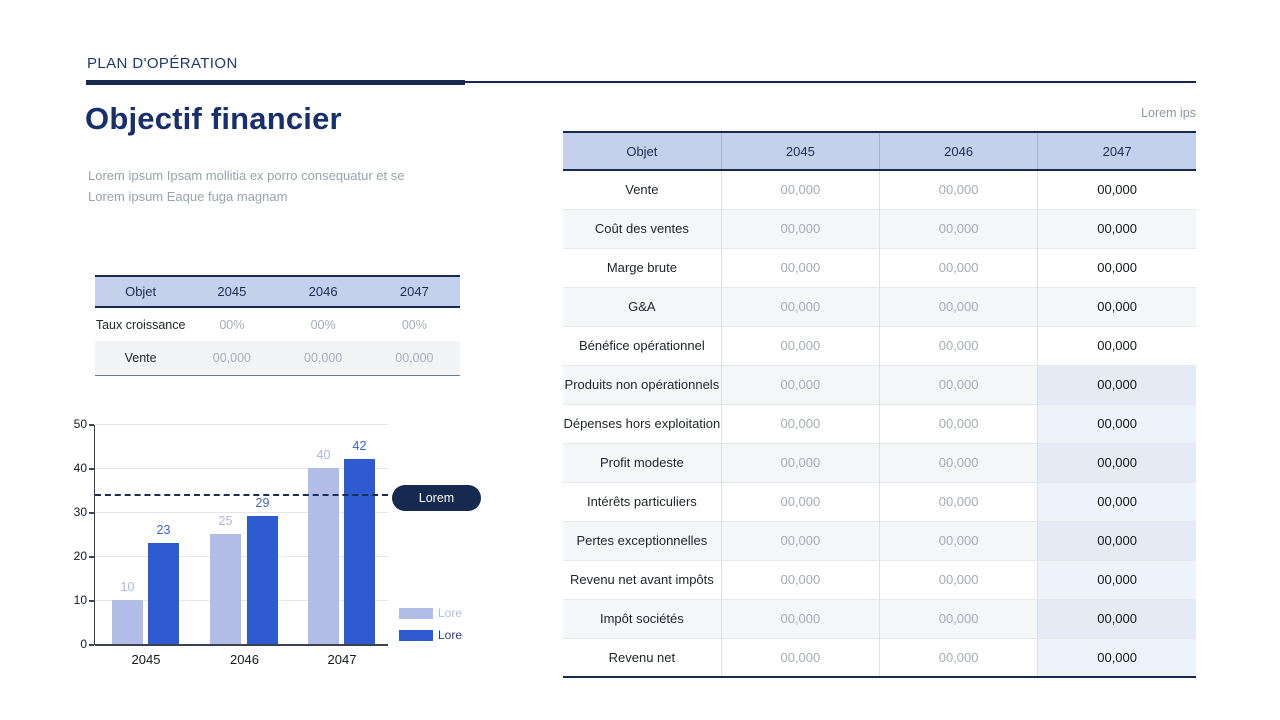 The width and height of the screenshot is (1280, 720). What do you see at coordinates (277, 291) in the screenshot?
I see `small-table-header: Objet 2045 2046 2047` at bounding box center [277, 291].